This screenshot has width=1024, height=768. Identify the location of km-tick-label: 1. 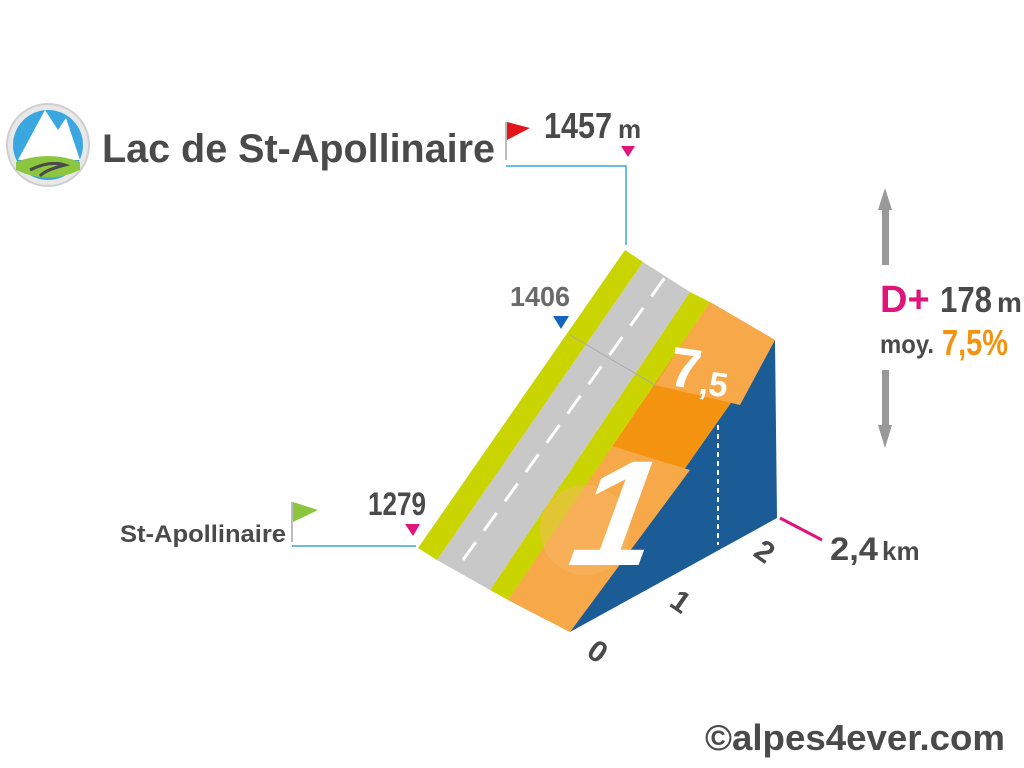
(680, 602).